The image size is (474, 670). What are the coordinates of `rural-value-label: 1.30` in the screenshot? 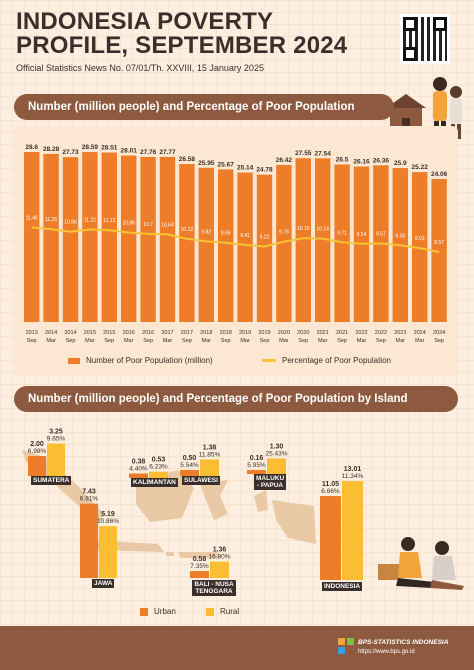 It's located at (277, 446).